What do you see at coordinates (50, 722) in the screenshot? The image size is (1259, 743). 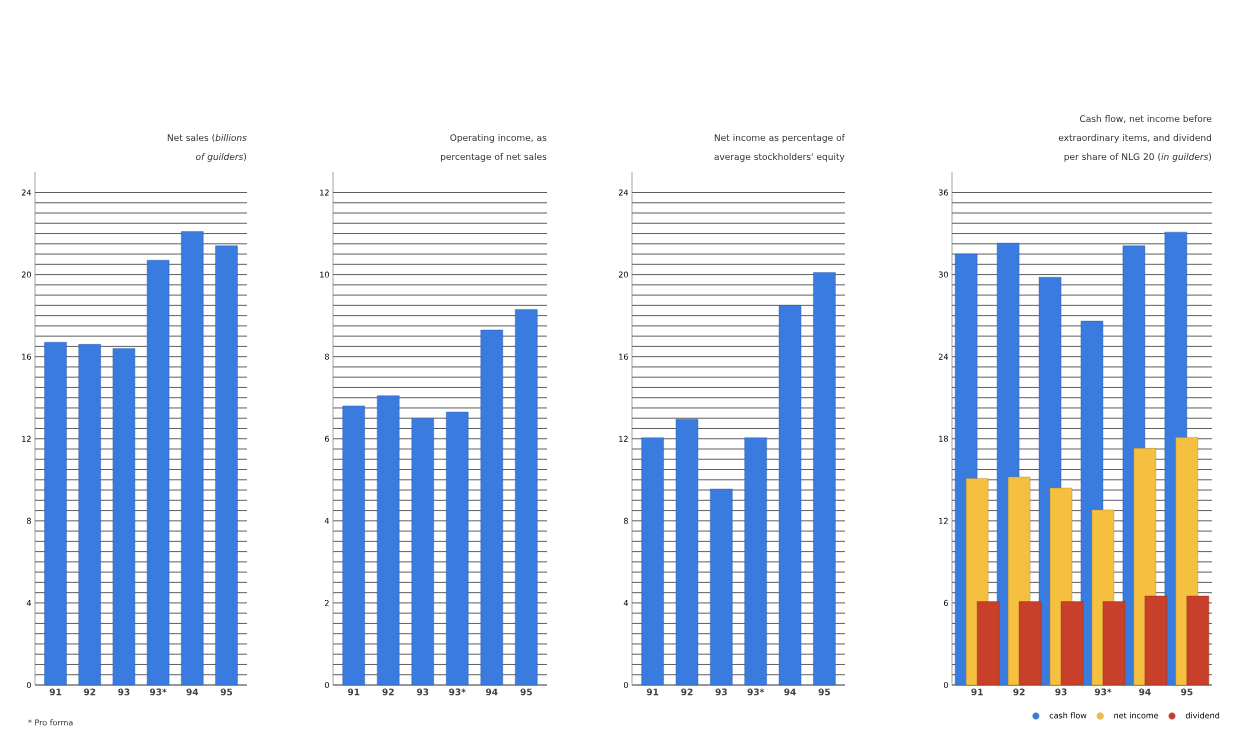 I see `text: * Pro forma` at bounding box center [50, 722].